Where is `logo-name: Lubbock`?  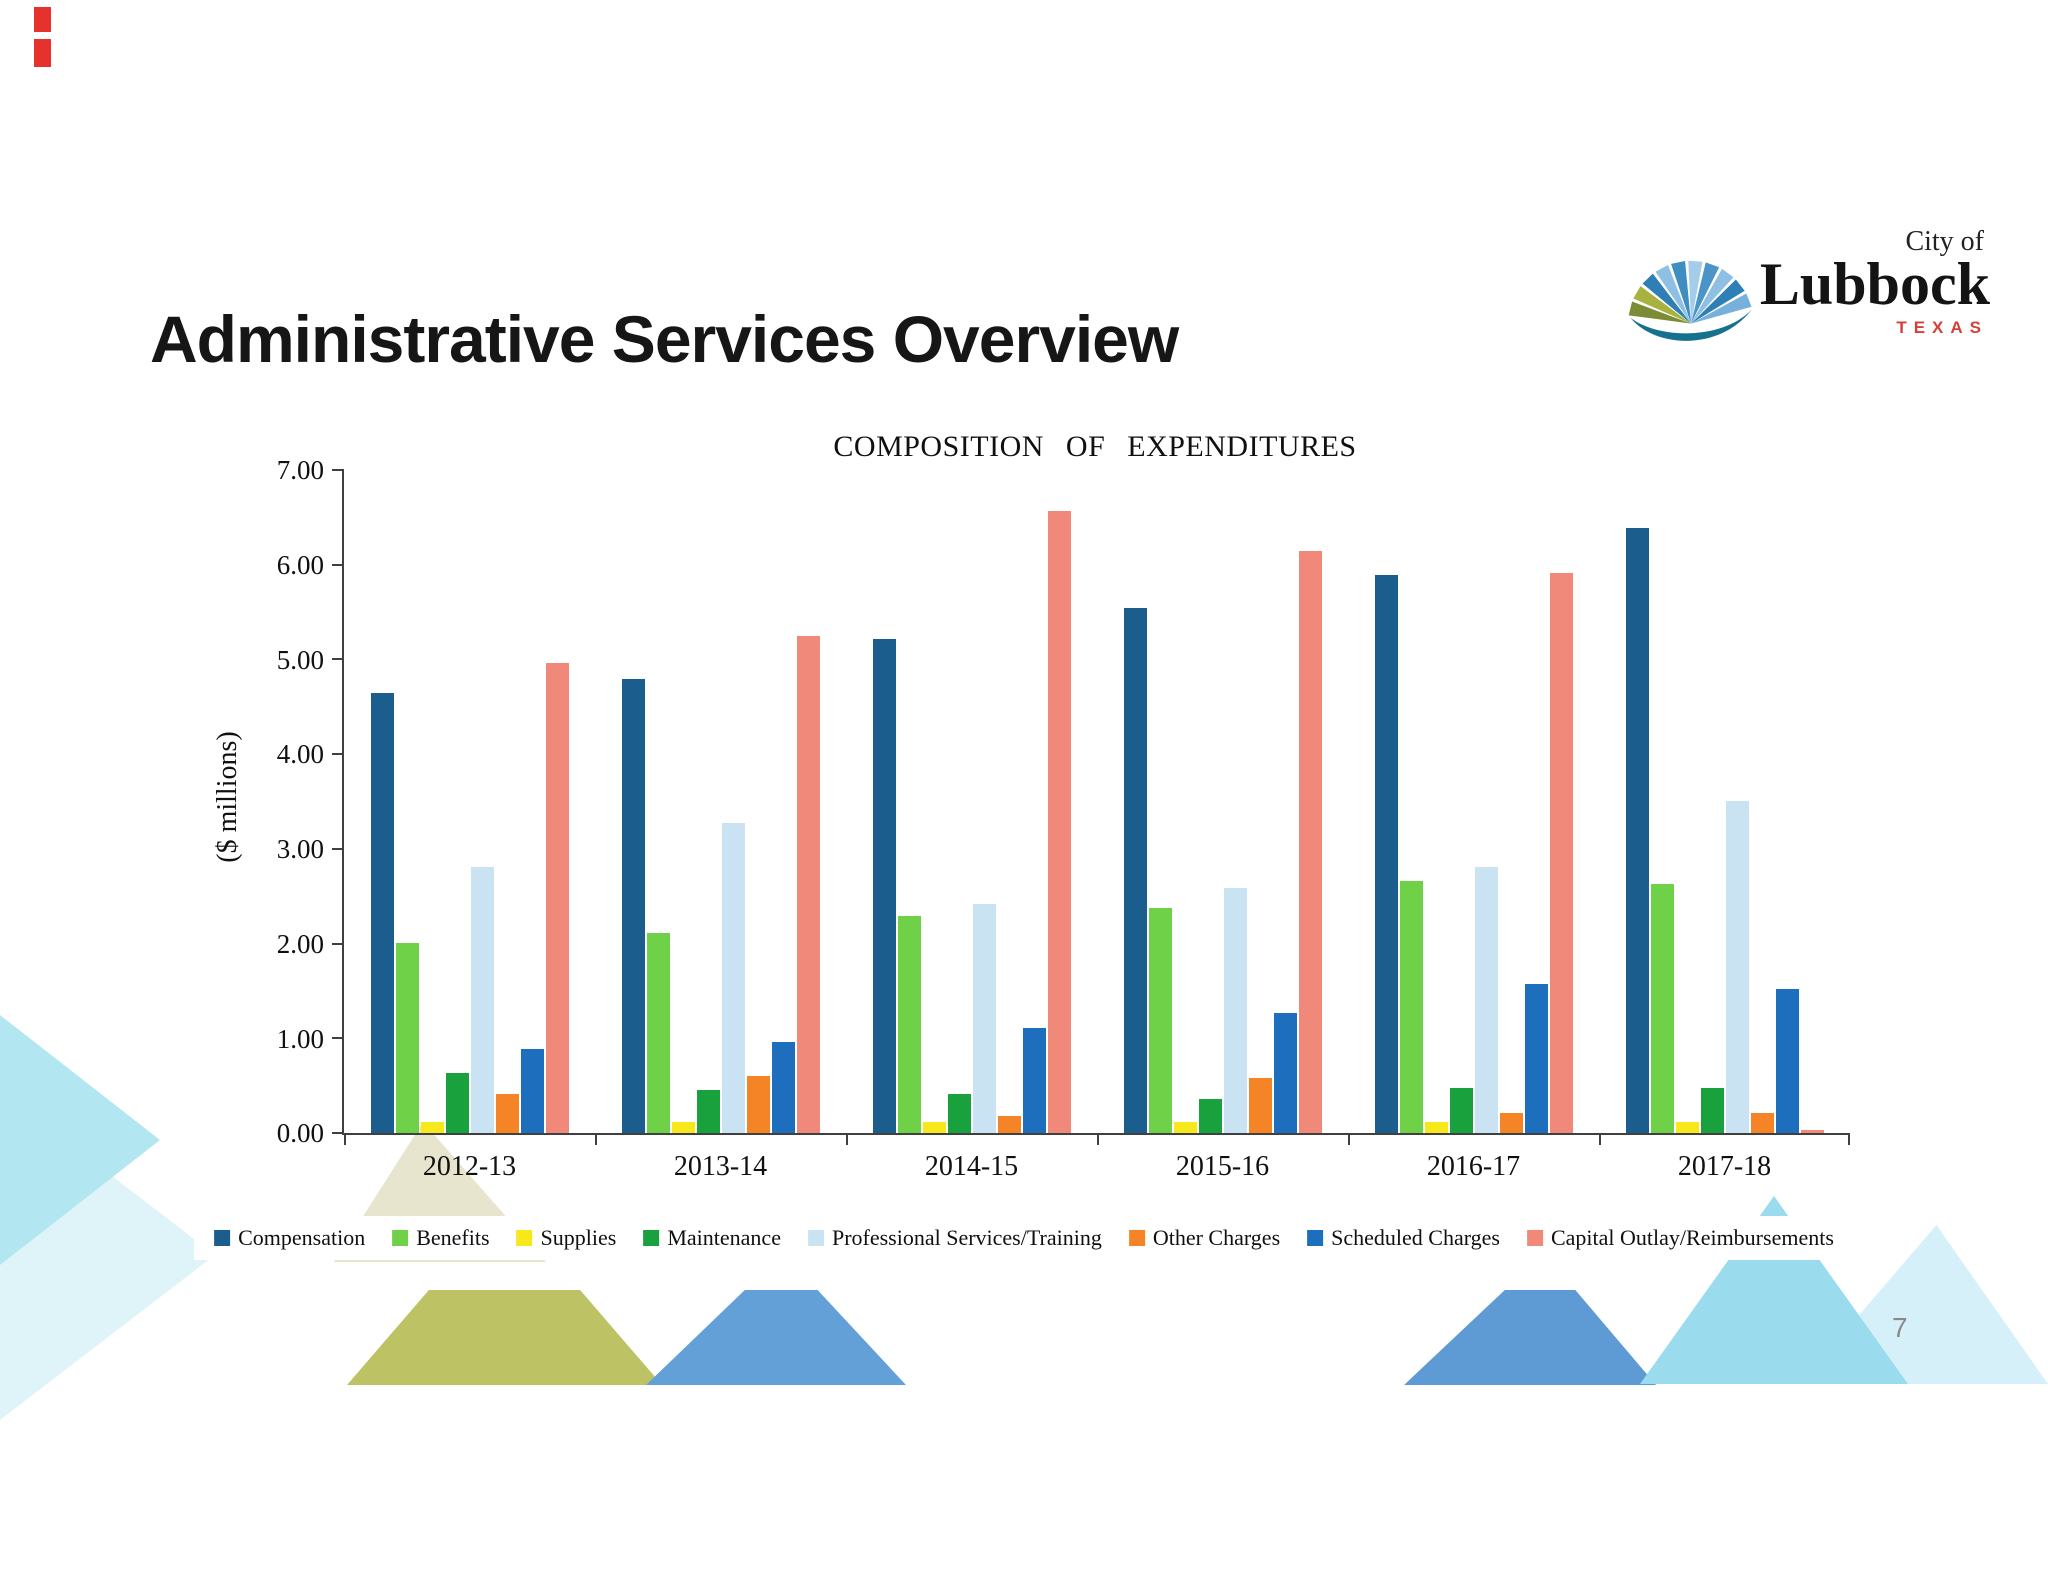 logo-name: Lubbock is located at coordinates (1874, 284).